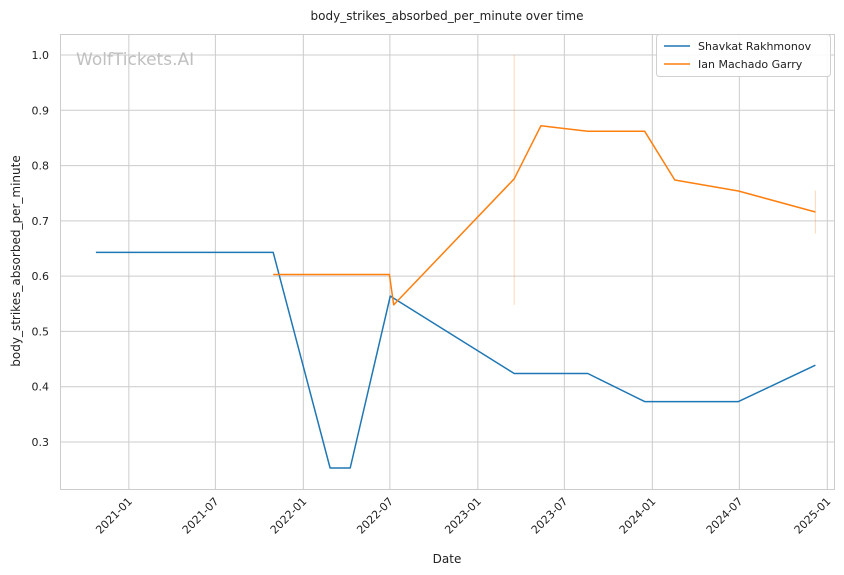 This screenshot has height=575, width=844. What do you see at coordinates (41, 331) in the screenshot?
I see `y-tick-label: 0.5` at bounding box center [41, 331].